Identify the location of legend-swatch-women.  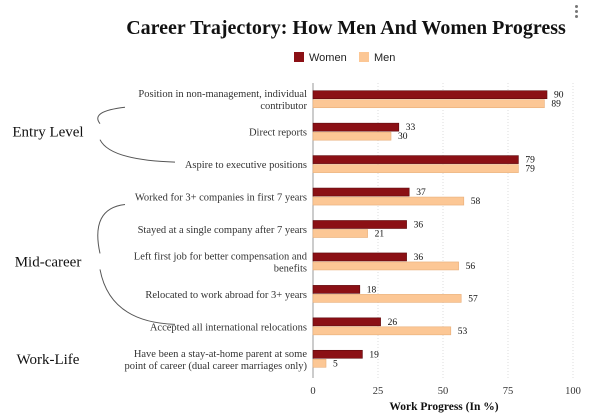
(299, 57).